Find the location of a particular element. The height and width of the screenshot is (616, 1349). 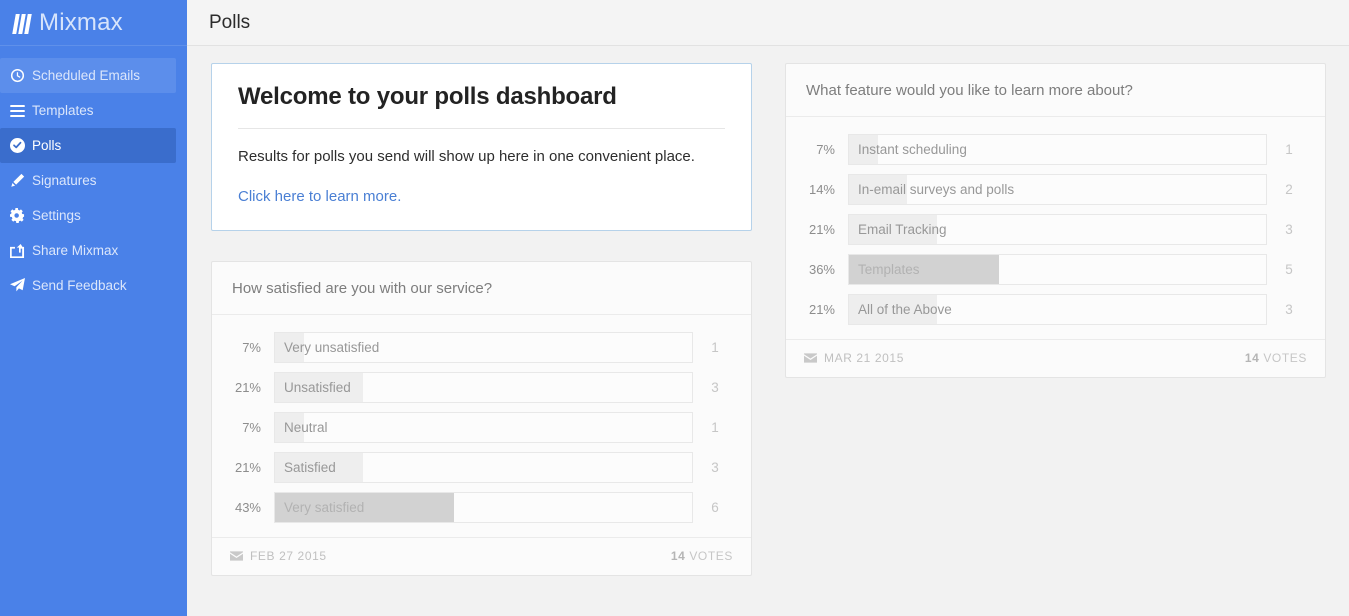

sidebar-item-templates: Templates is located at coordinates (88, 110).